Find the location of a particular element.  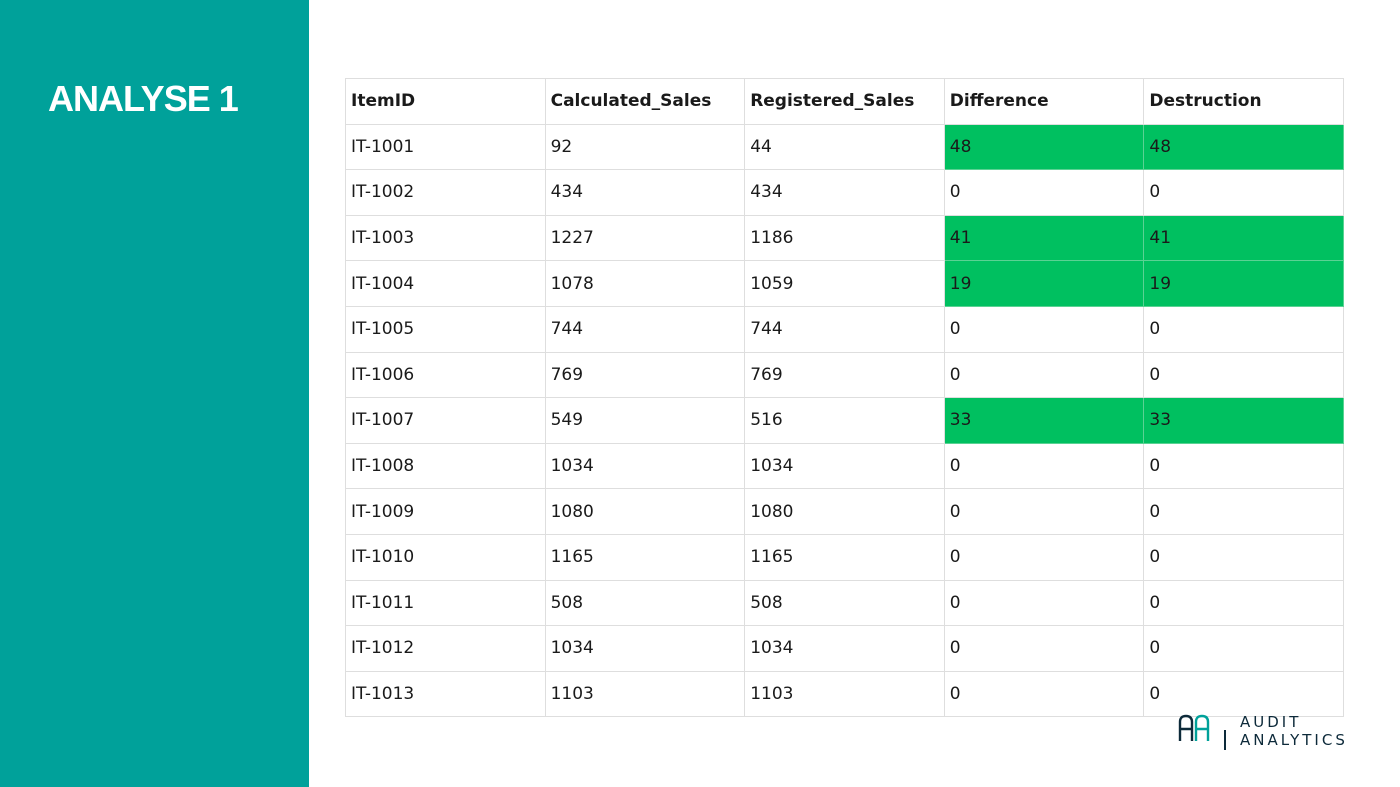

cell-itemid: IT-1011 is located at coordinates (445, 603).